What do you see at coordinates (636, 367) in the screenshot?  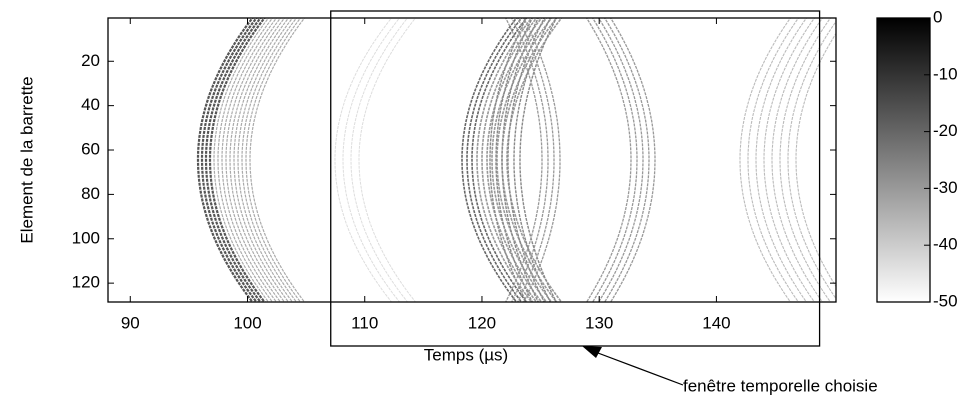 I see `arrow` at bounding box center [636, 367].